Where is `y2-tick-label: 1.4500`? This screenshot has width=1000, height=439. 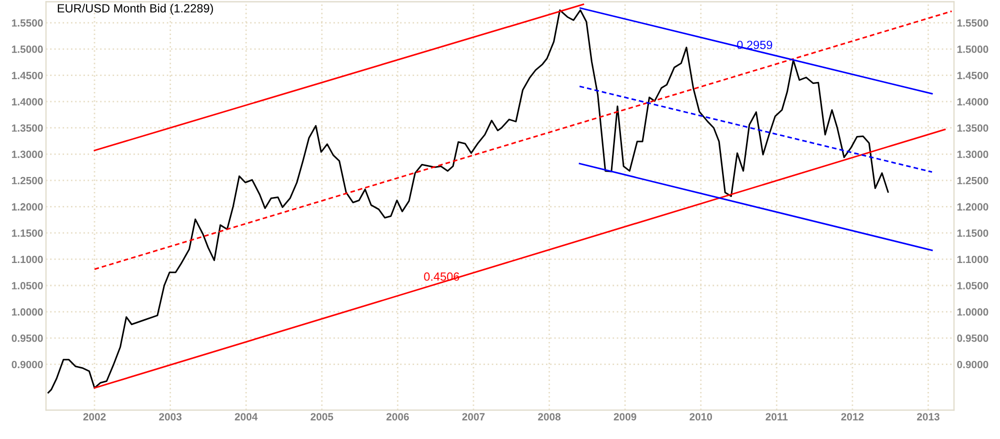 y2-tick-label: 1.4500 is located at coordinates (972, 76).